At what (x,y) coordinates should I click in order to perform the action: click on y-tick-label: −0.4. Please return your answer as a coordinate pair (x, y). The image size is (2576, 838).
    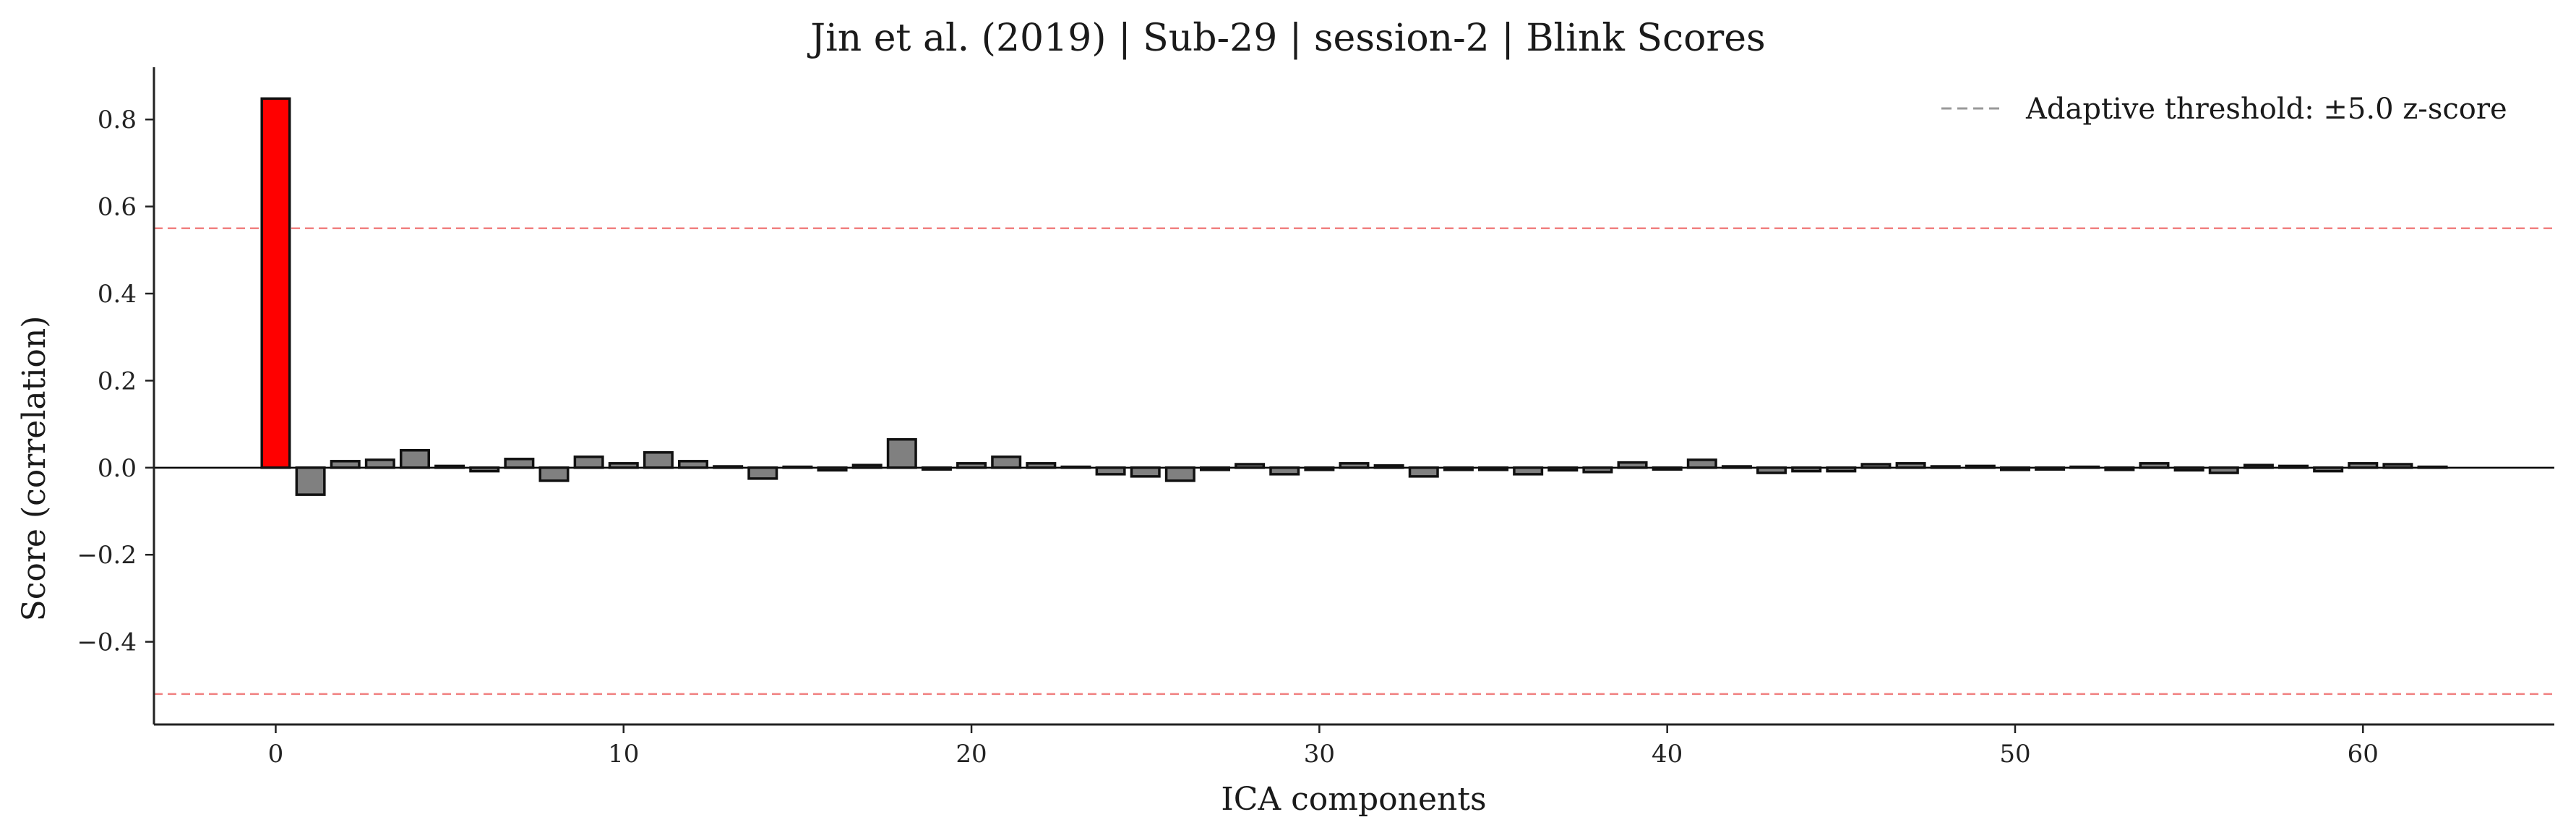
    Looking at the image, I should click on (107, 642).